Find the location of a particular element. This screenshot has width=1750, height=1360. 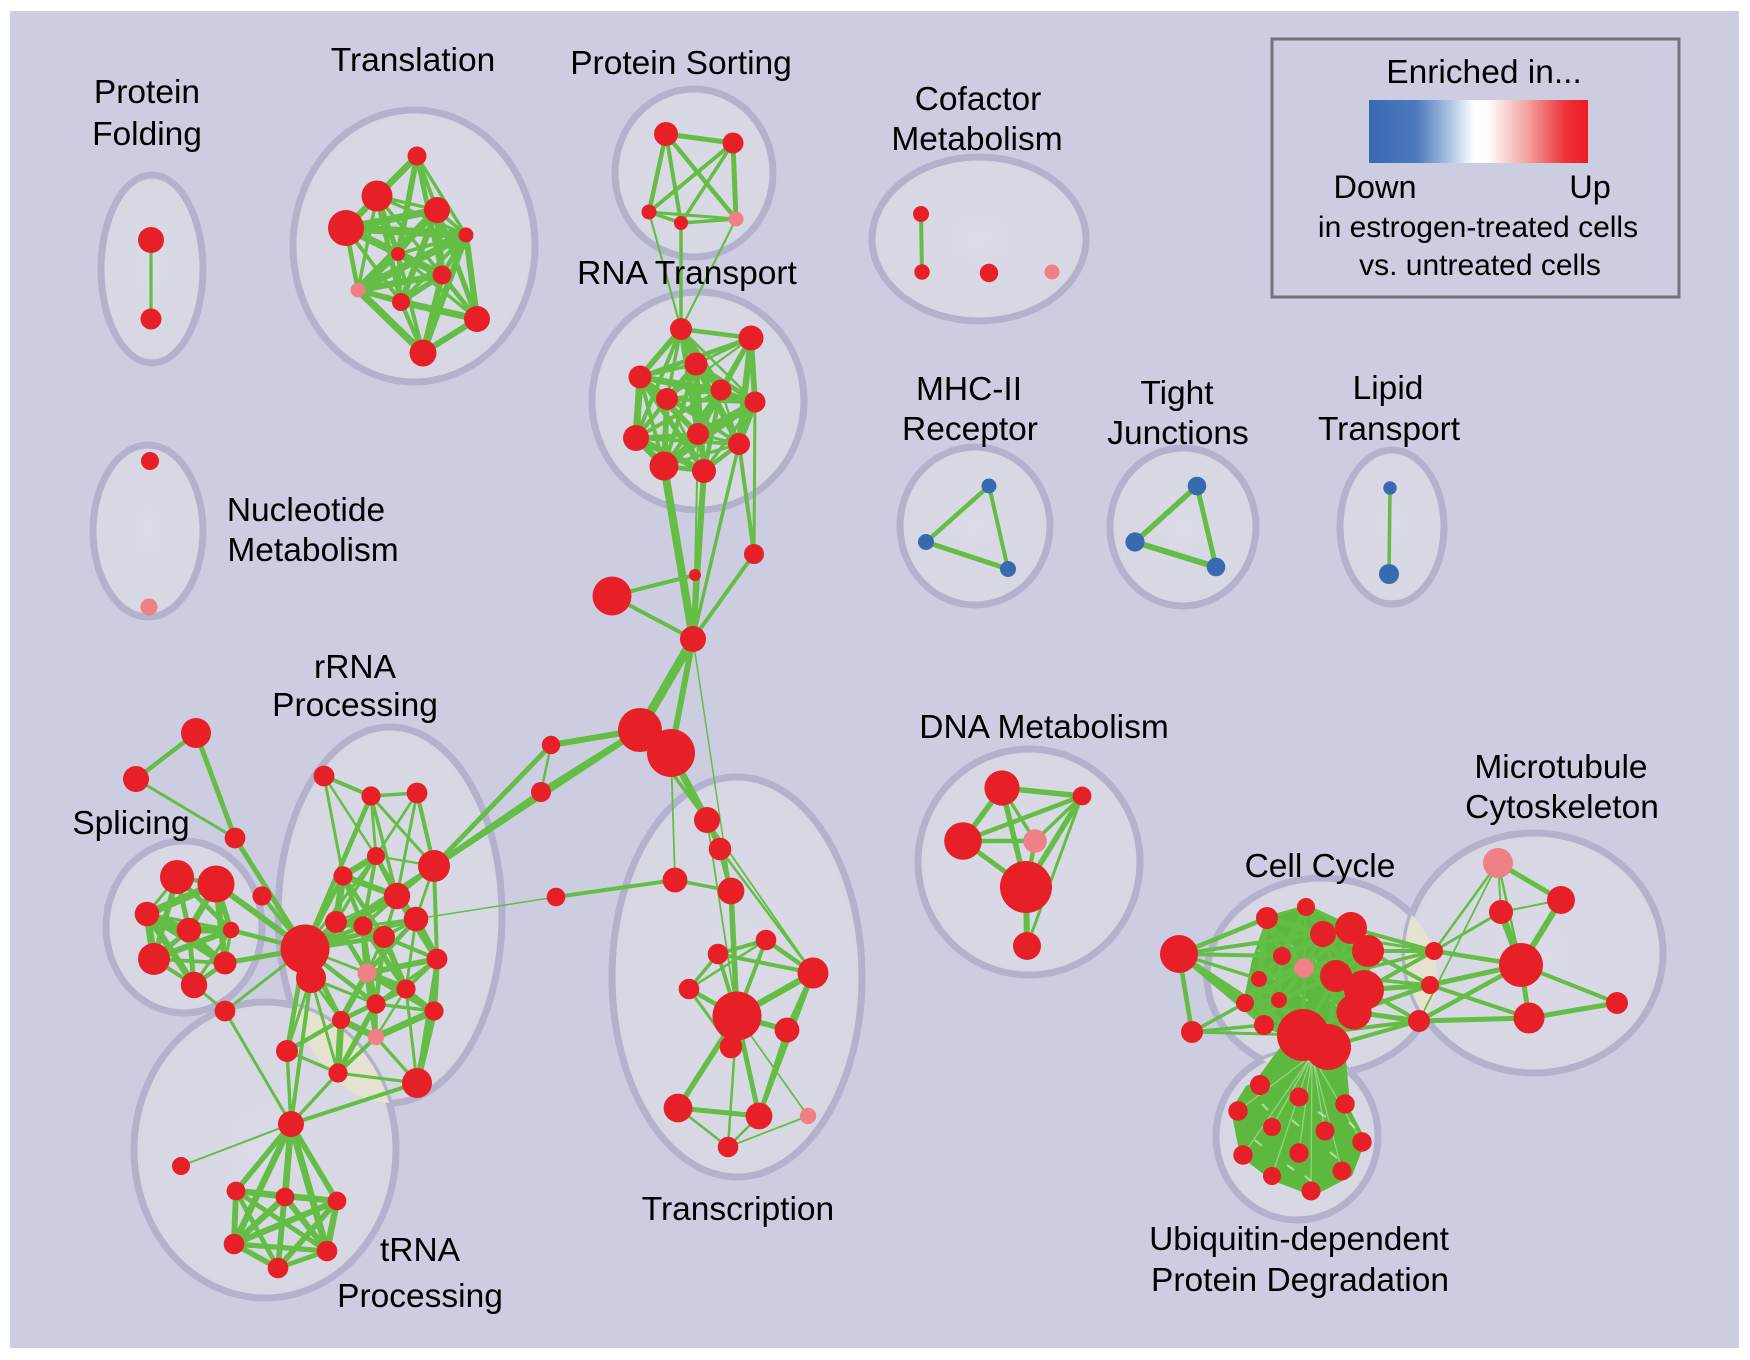

svg-text: Up is located at coordinates (1590, 187).